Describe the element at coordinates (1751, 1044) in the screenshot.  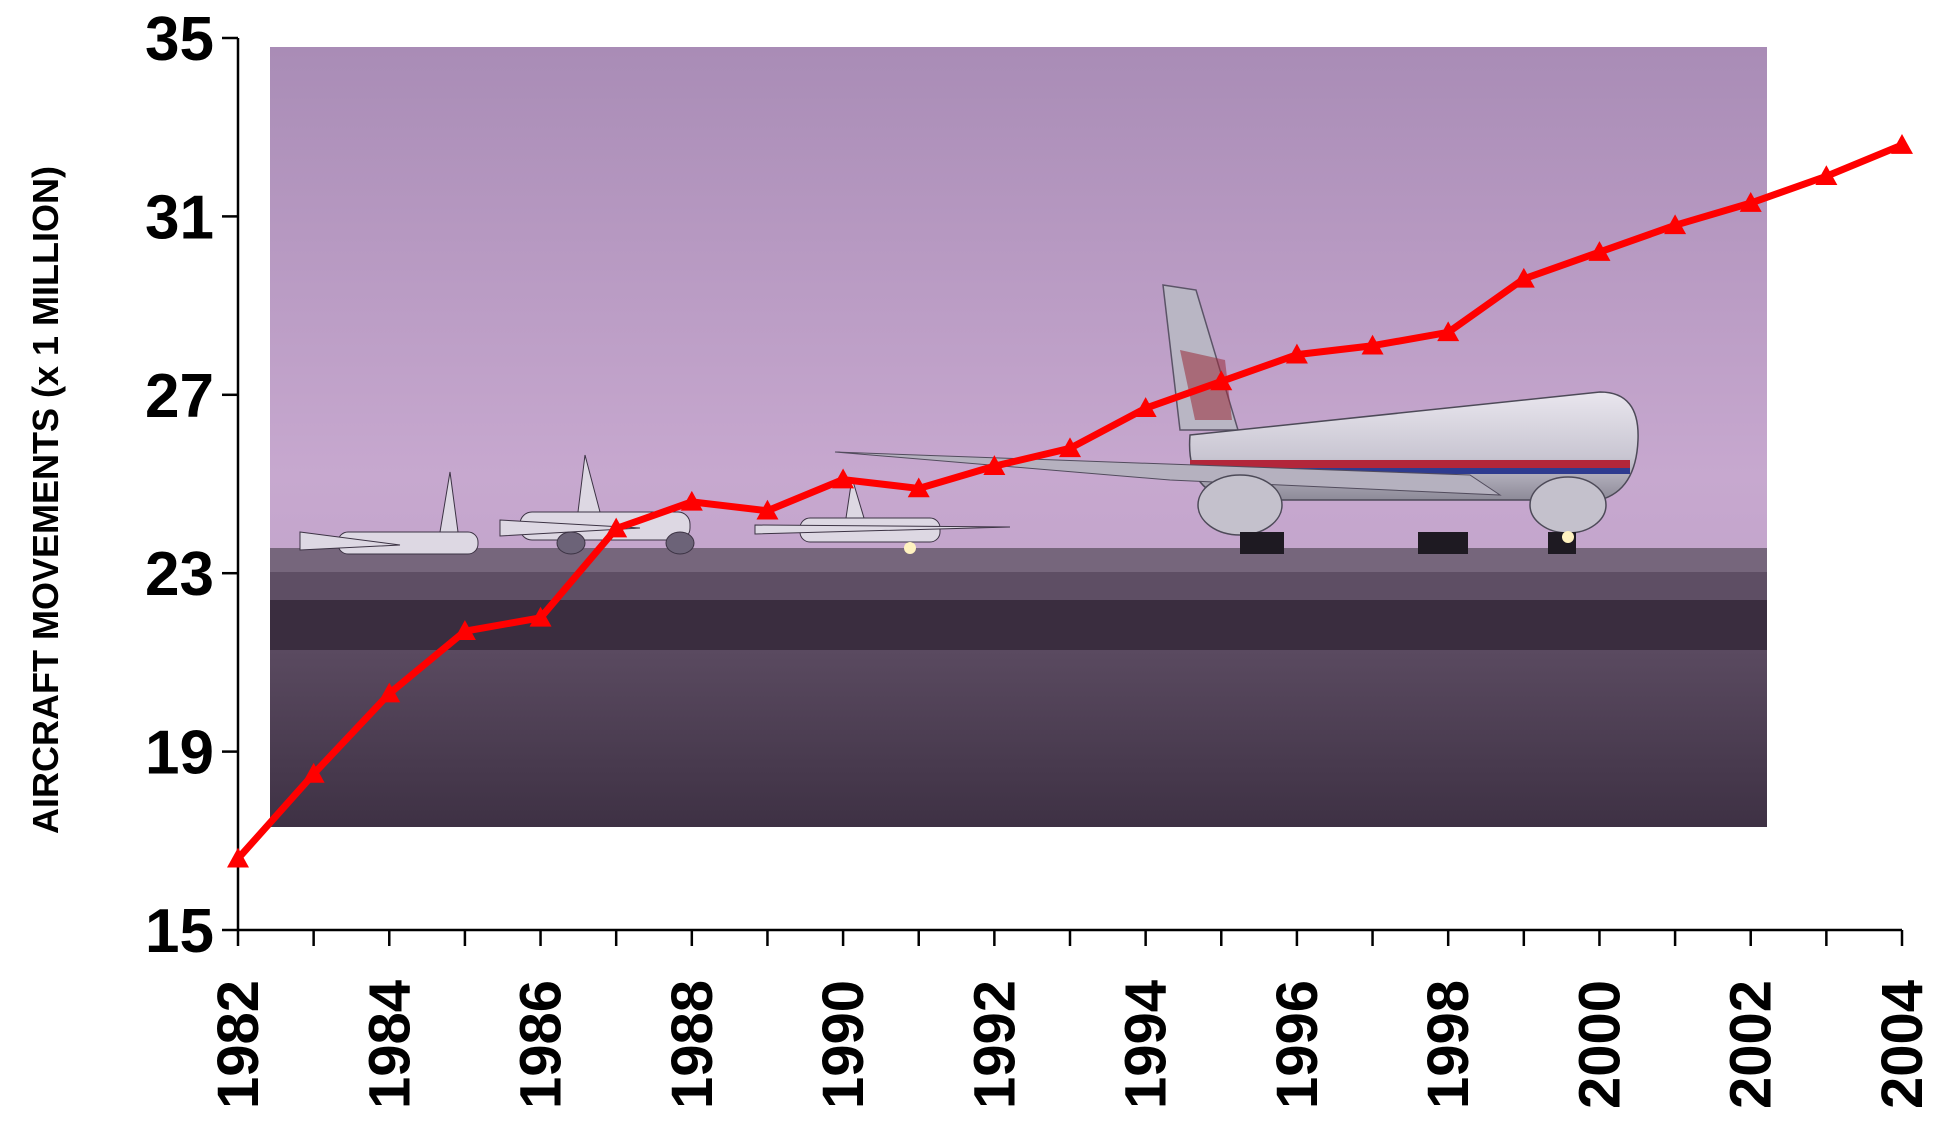
I see `x-tick-label: 2002` at that location.